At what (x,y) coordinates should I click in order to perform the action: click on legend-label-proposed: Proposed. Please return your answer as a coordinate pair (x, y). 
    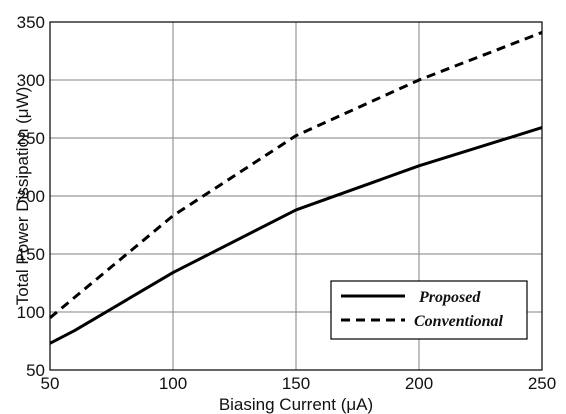
    Looking at the image, I should click on (449, 297).